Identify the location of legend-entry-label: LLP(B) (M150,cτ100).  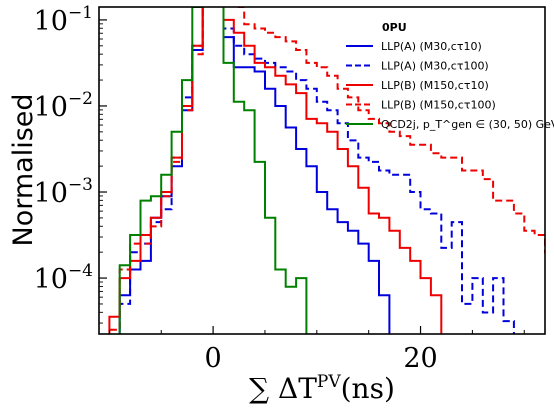
(438, 105).